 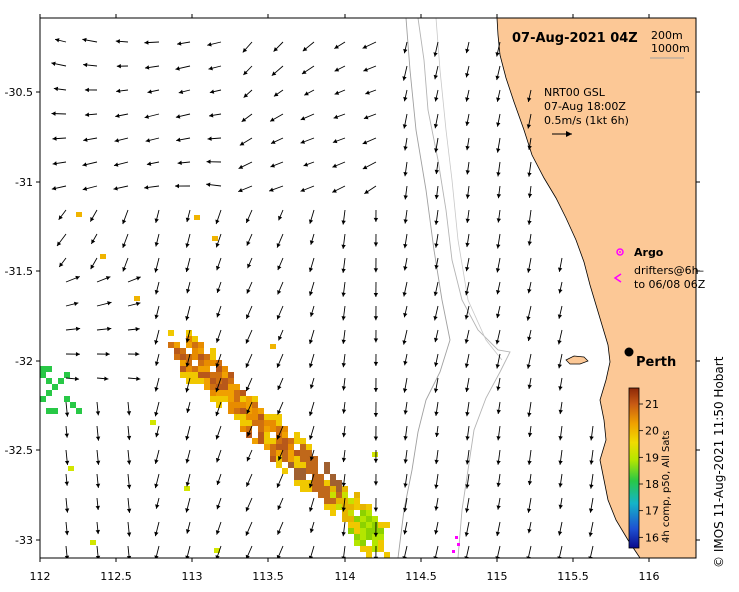 I want to click on perth-marker-icon, so click(x=629, y=352).